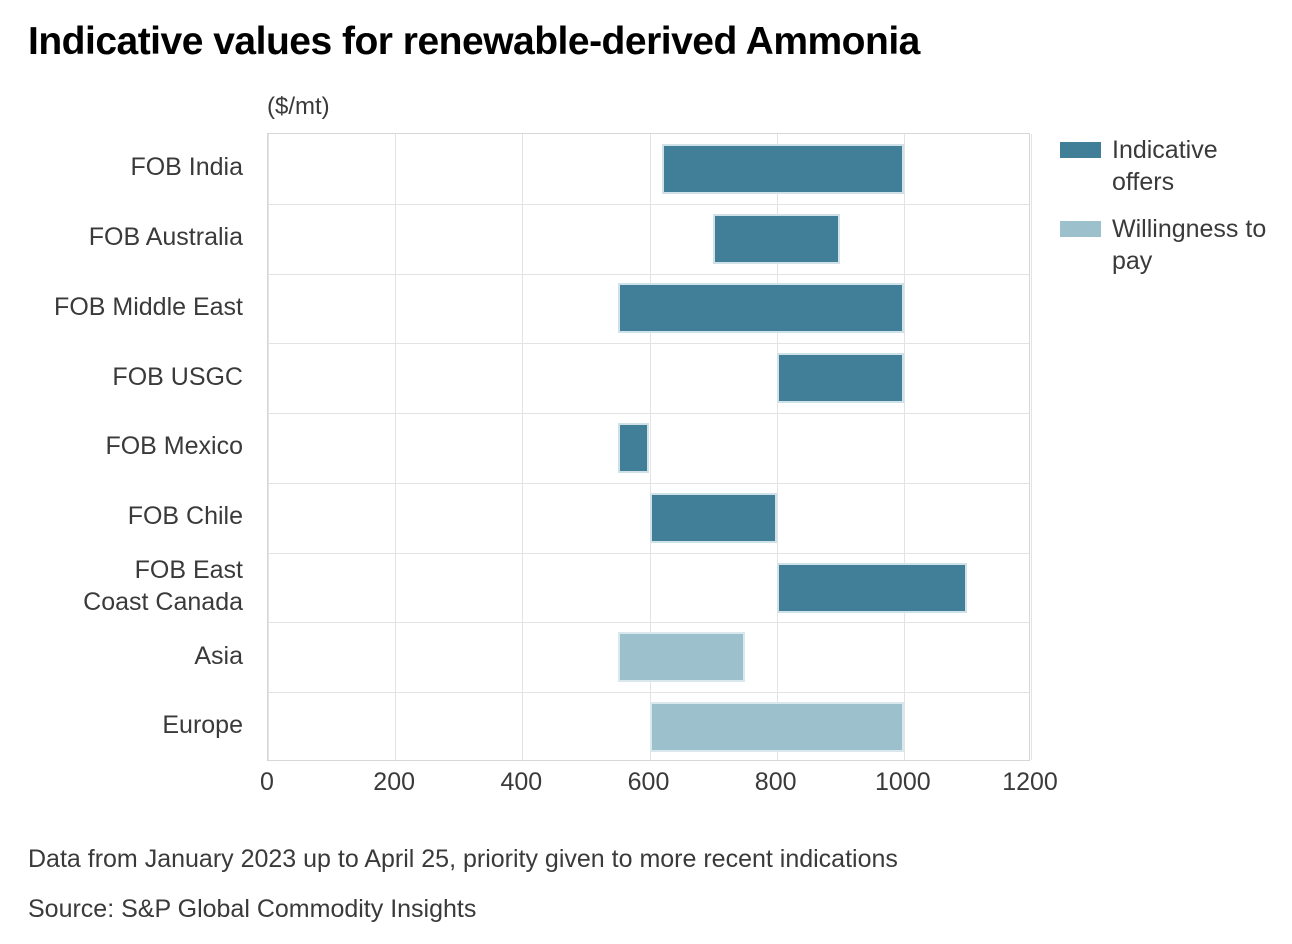 This screenshot has height=944, width=1292. I want to click on axis-unit-label: ($/mt), so click(298, 106).